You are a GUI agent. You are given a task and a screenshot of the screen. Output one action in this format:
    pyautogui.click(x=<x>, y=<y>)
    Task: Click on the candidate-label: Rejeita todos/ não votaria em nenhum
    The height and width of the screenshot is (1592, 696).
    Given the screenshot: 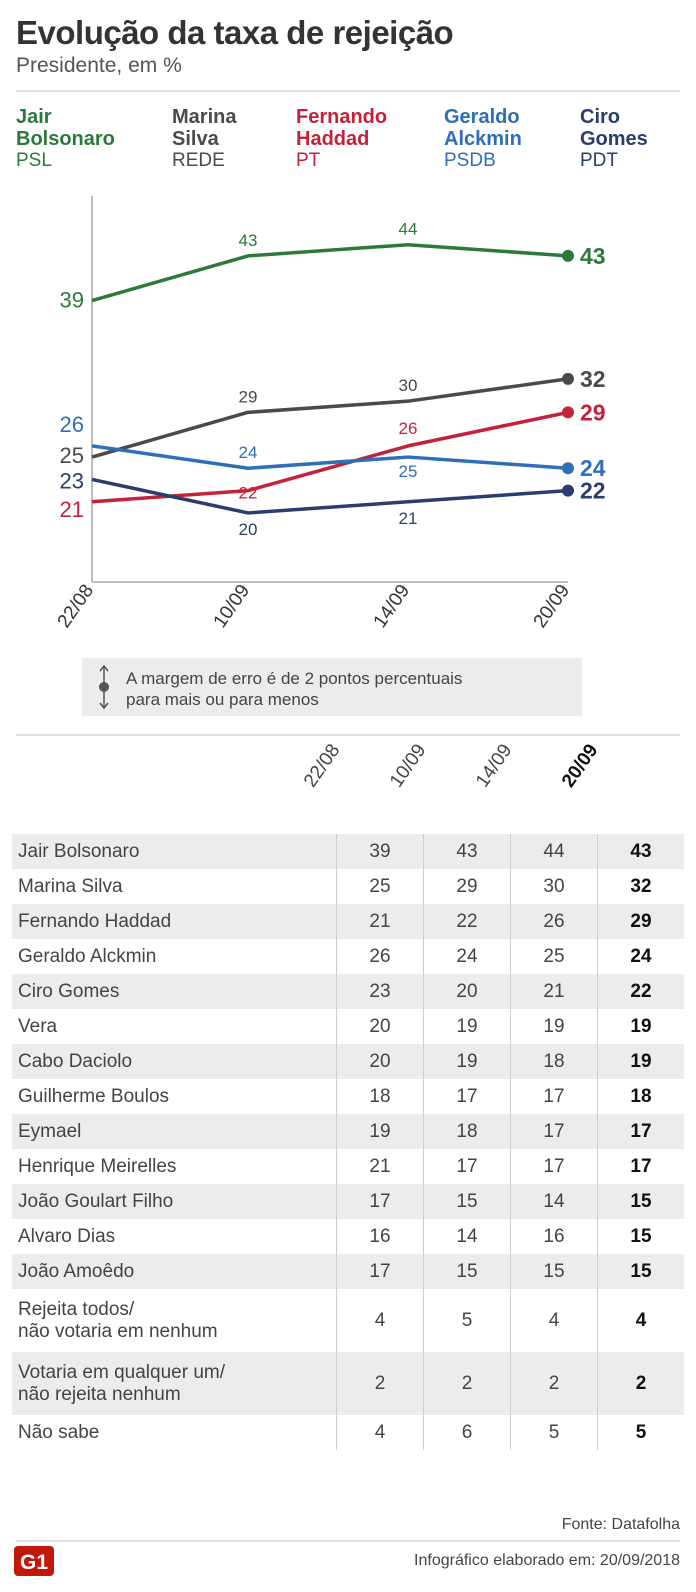 What is the action you would take?
    pyautogui.click(x=118, y=1320)
    